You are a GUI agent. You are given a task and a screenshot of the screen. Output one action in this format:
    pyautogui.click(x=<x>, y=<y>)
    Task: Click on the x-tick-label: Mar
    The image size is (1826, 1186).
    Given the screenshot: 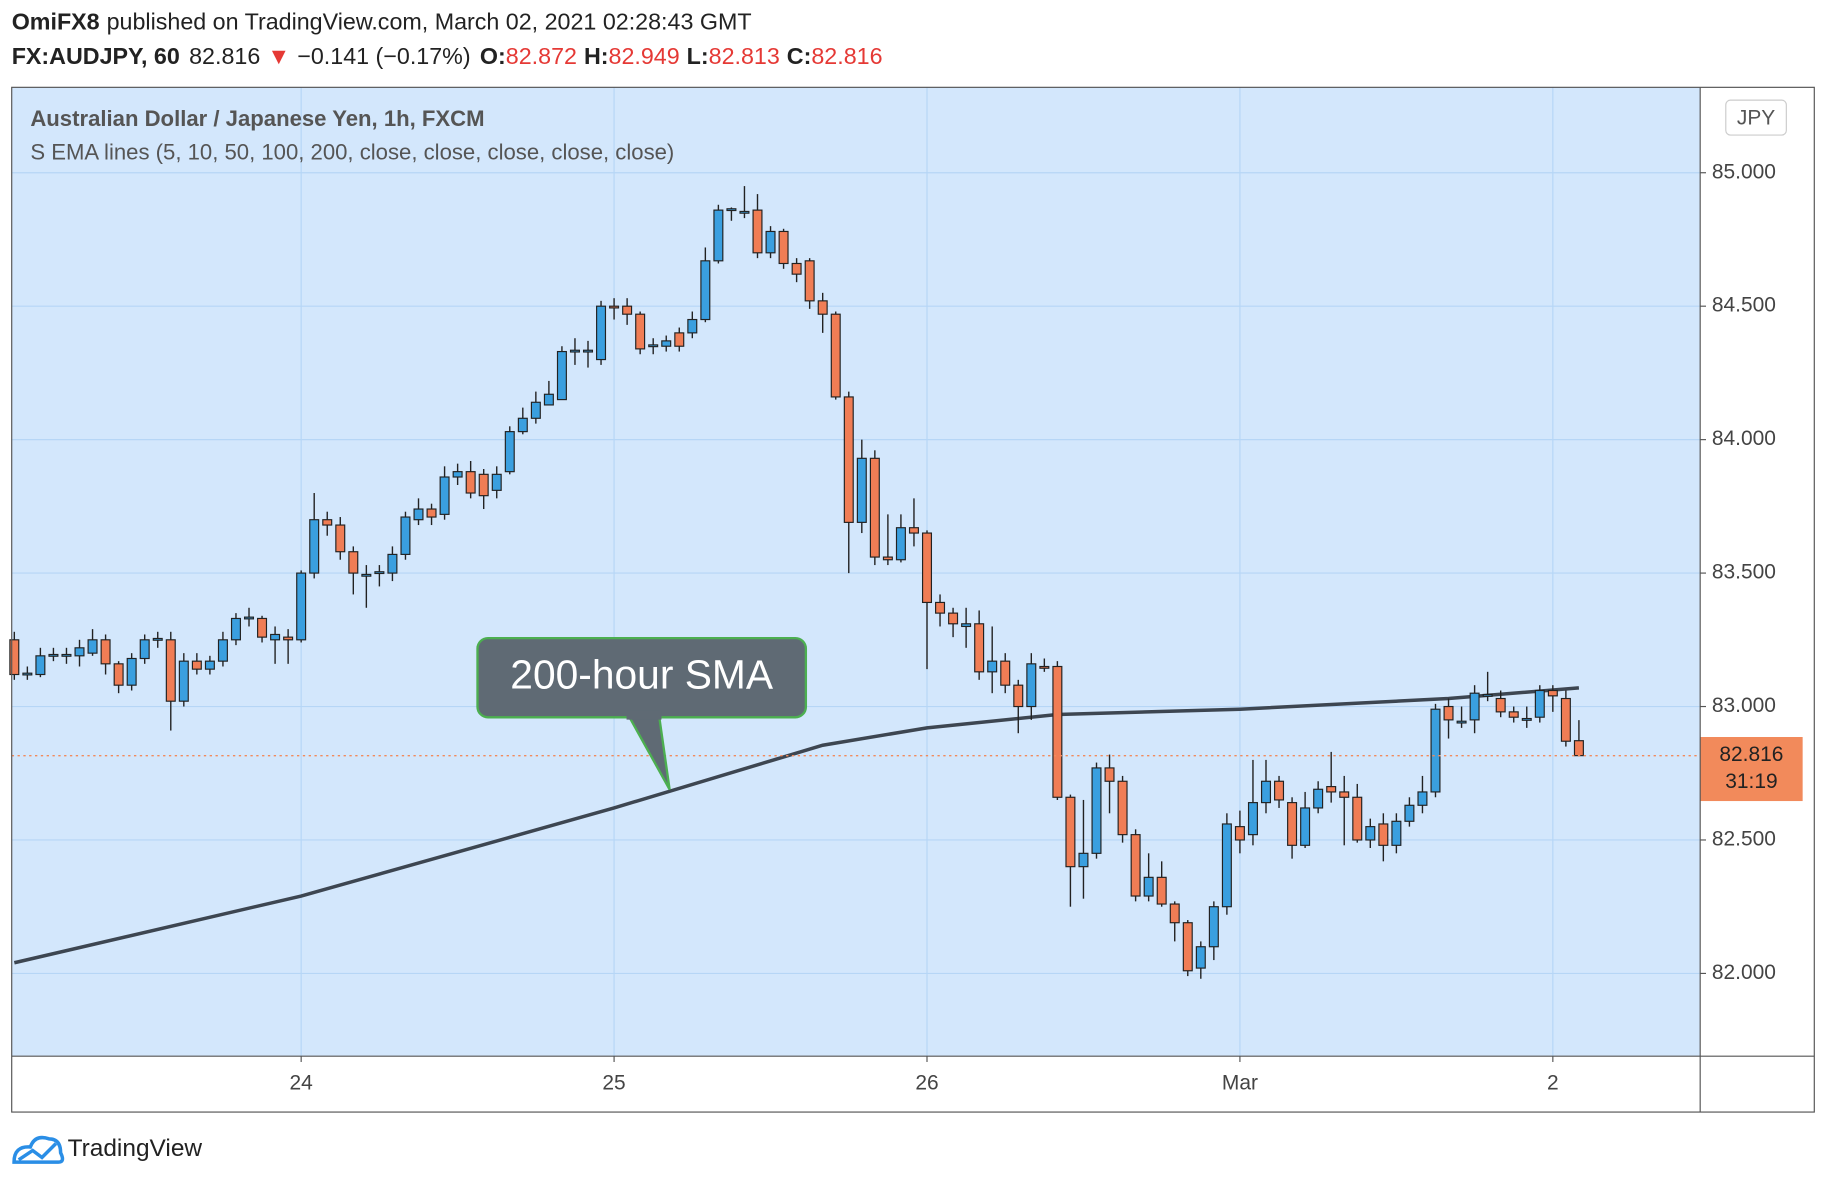 What is the action you would take?
    pyautogui.click(x=1240, y=1083)
    